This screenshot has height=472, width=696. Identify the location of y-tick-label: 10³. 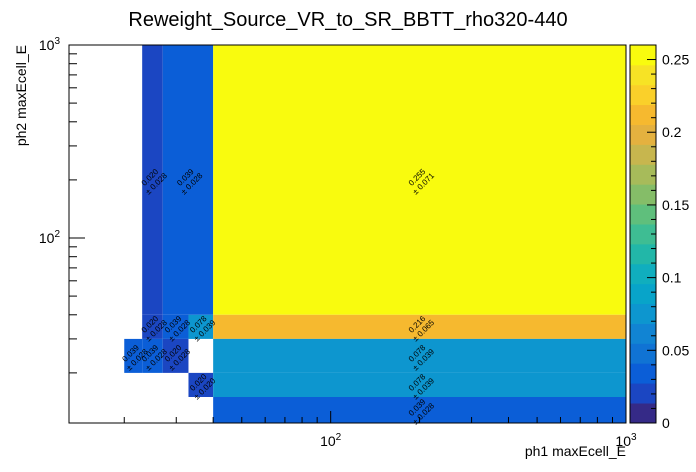
(50, 44).